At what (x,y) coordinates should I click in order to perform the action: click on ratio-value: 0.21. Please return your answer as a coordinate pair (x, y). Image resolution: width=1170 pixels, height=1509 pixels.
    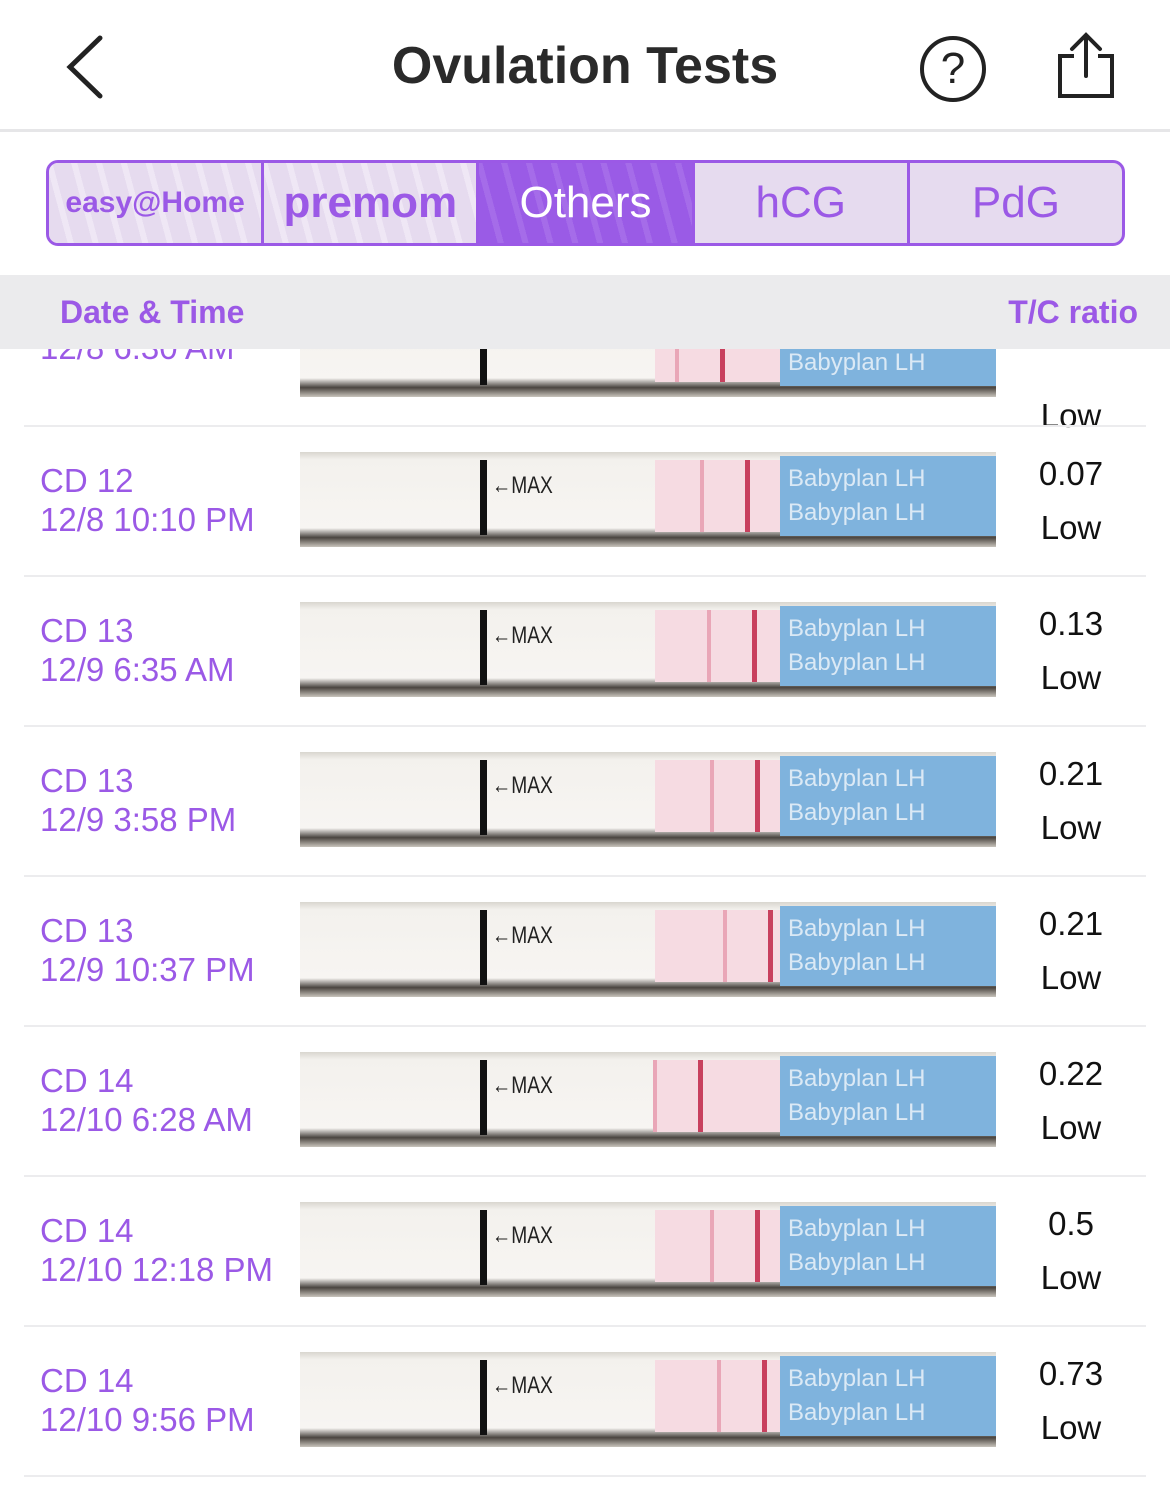
    Looking at the image, I should click on (1071, 773).